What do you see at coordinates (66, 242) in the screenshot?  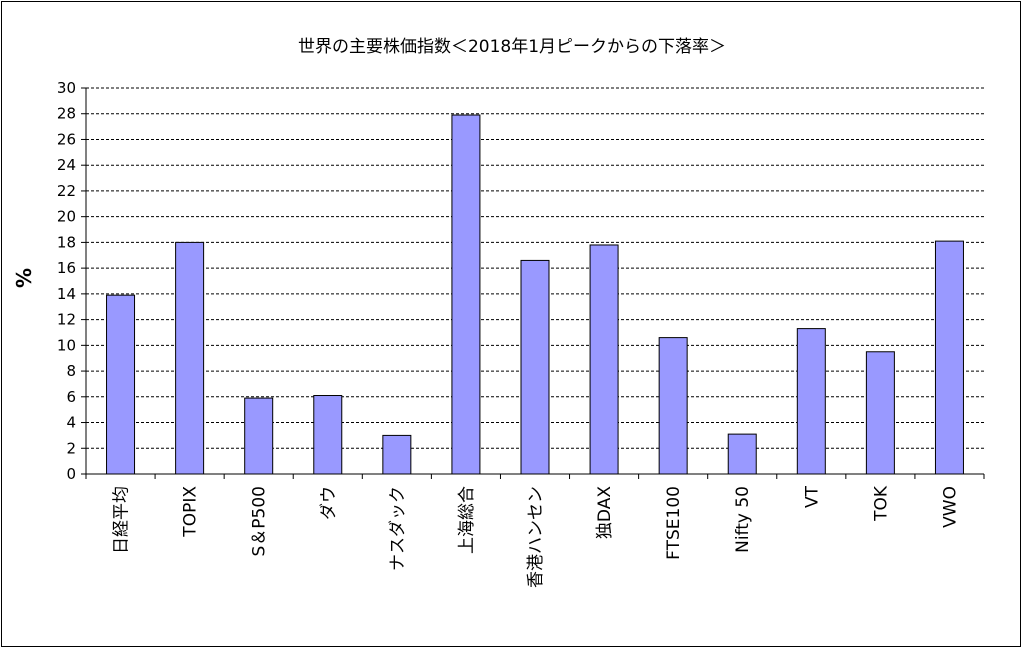 I see `y-tick-label: 18` at bounding box center [66, 242].